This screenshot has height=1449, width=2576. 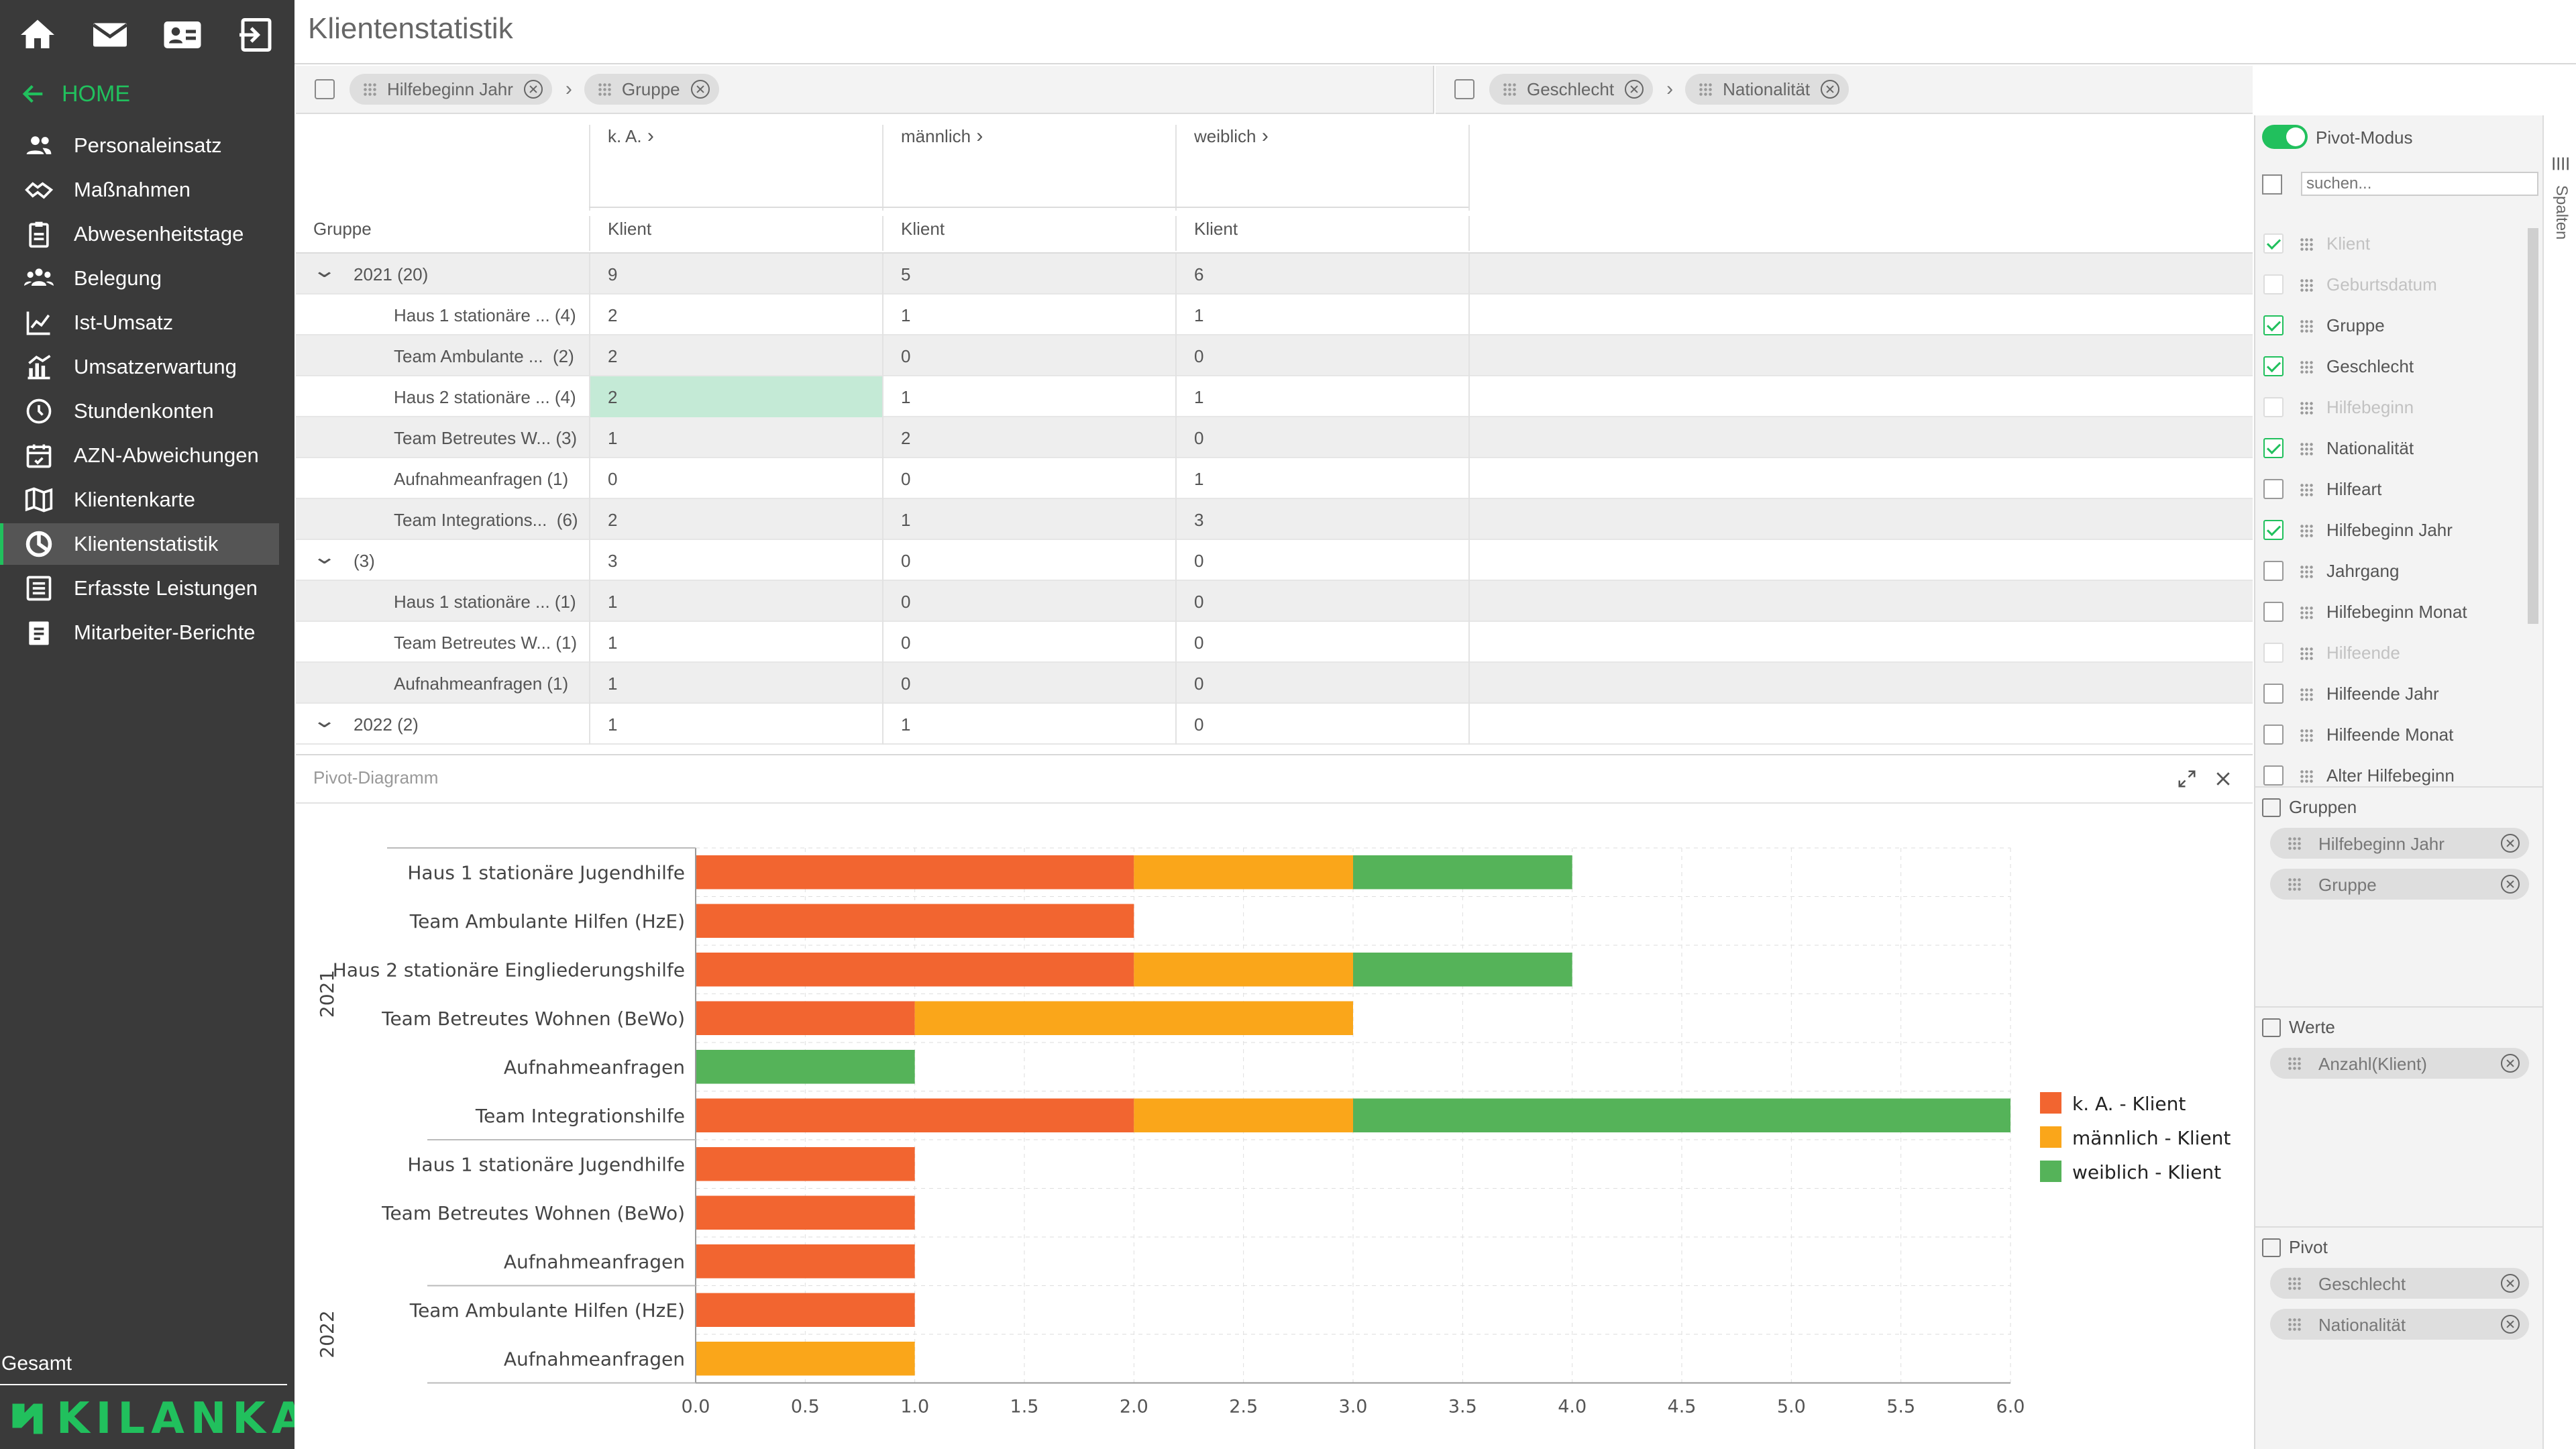 What do you see at coordinates (110, 35) in the screenshot?
I see `mail-icon` at bounding box center [110, 35].